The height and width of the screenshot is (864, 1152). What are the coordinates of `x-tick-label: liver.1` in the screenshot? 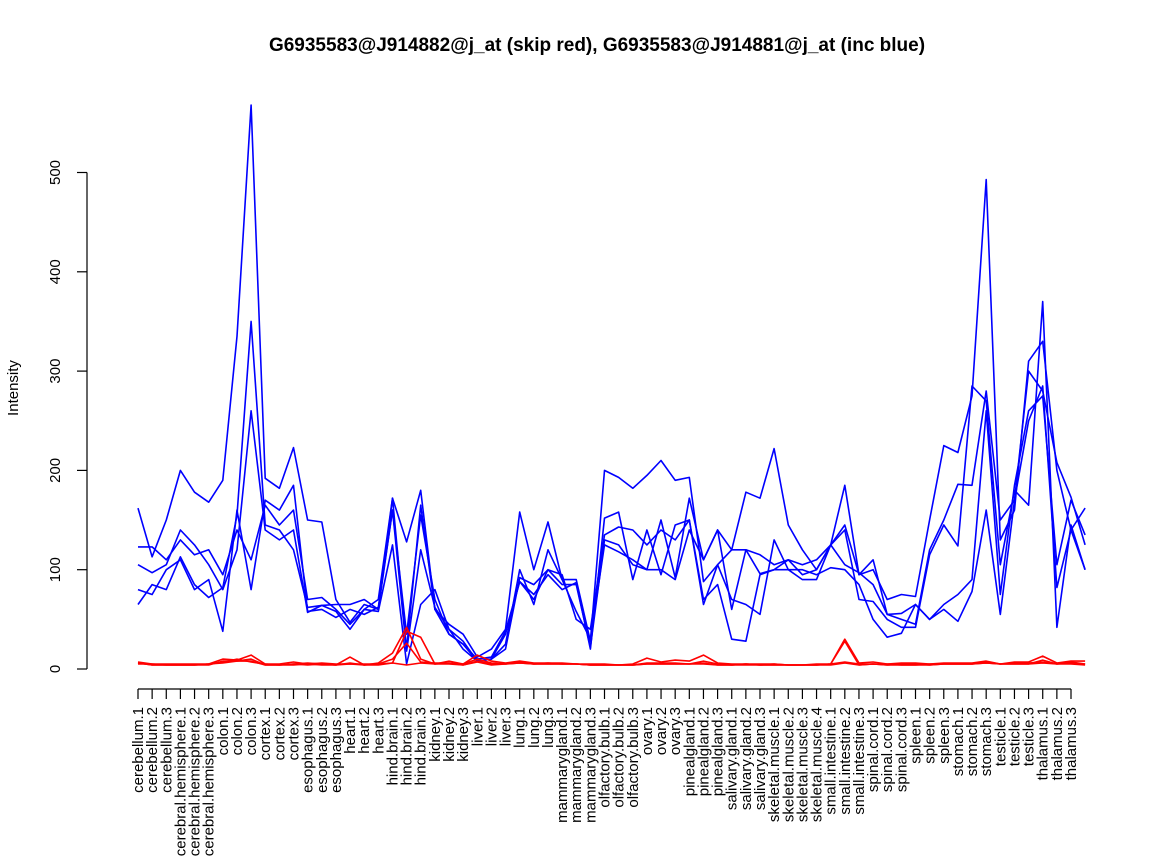 It's located at (477, 726).